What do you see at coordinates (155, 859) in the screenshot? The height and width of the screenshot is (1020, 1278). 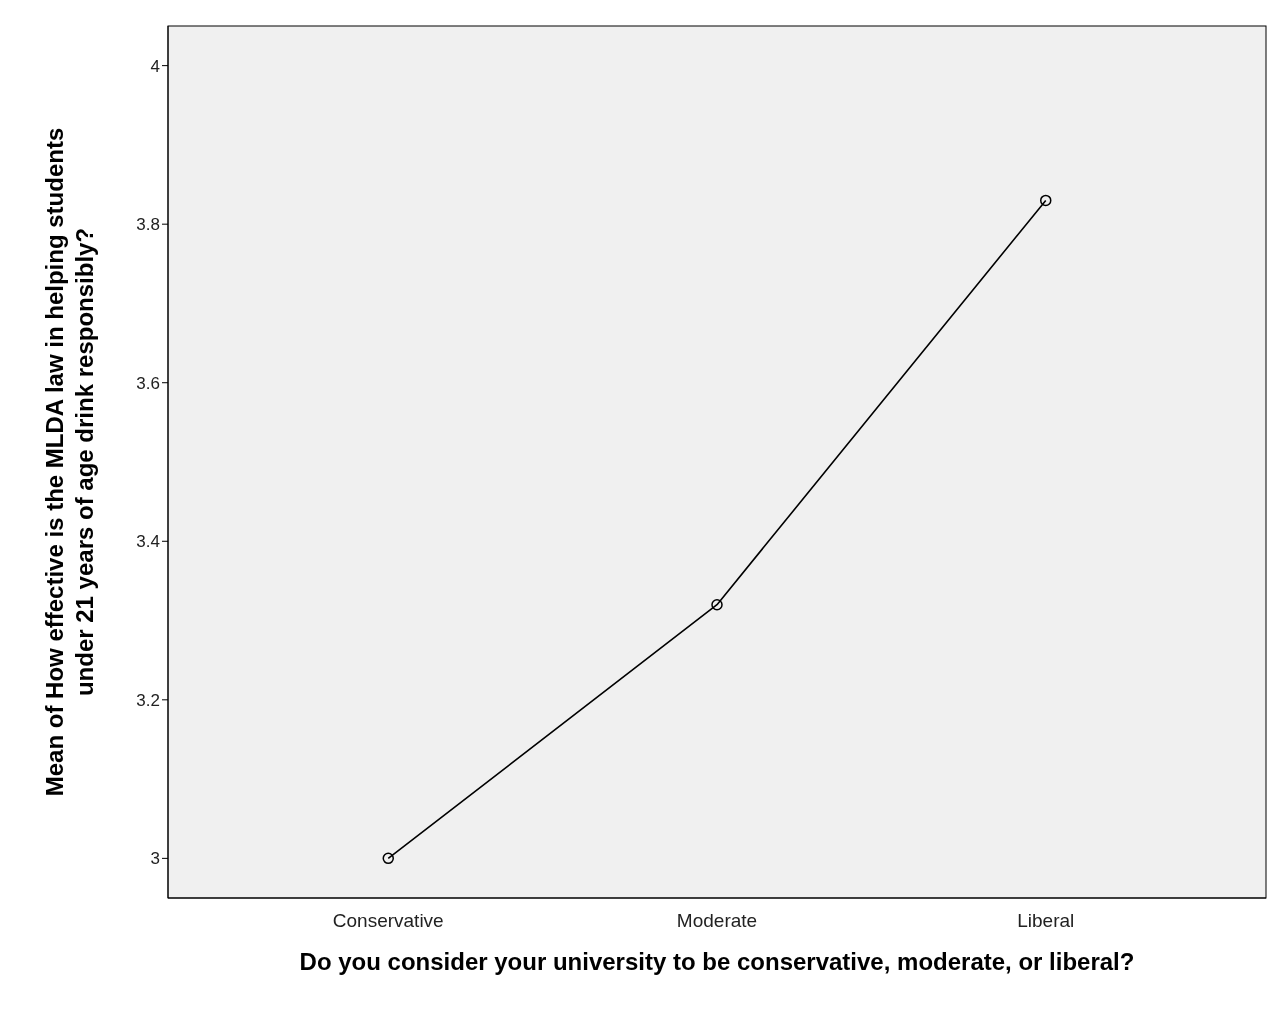 I see `y-tick-label: 3` at bounding box center [155, 859].